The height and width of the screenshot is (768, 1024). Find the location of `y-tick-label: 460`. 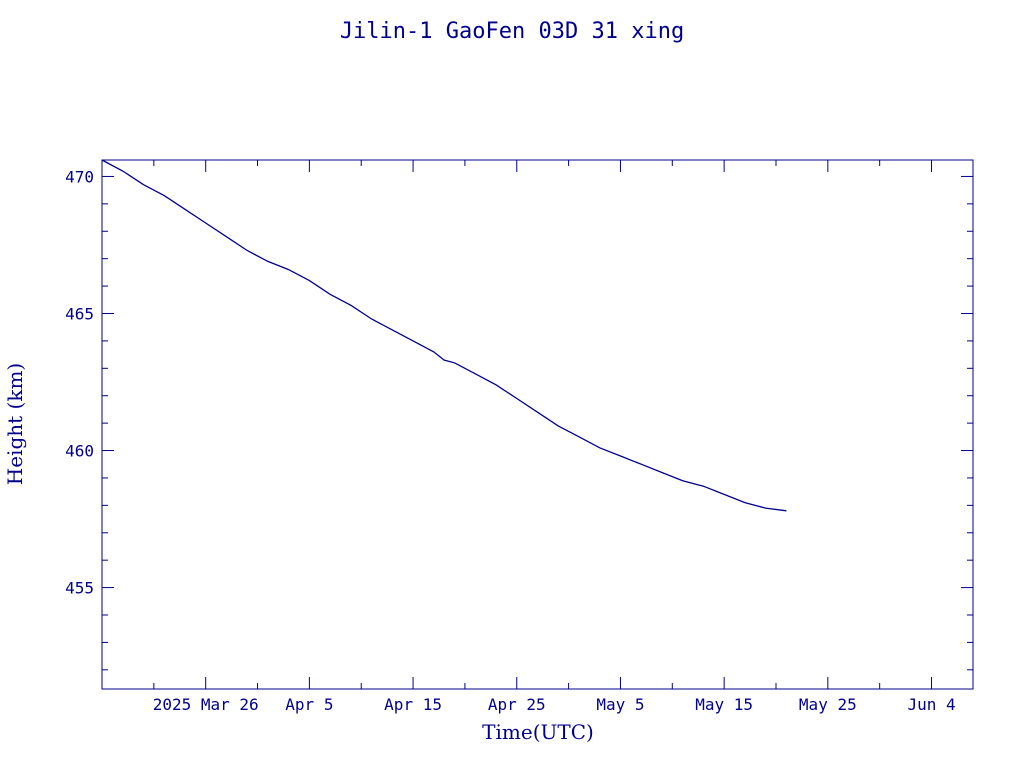

y-tick-label: 460 is located at coordinates (79, 451).